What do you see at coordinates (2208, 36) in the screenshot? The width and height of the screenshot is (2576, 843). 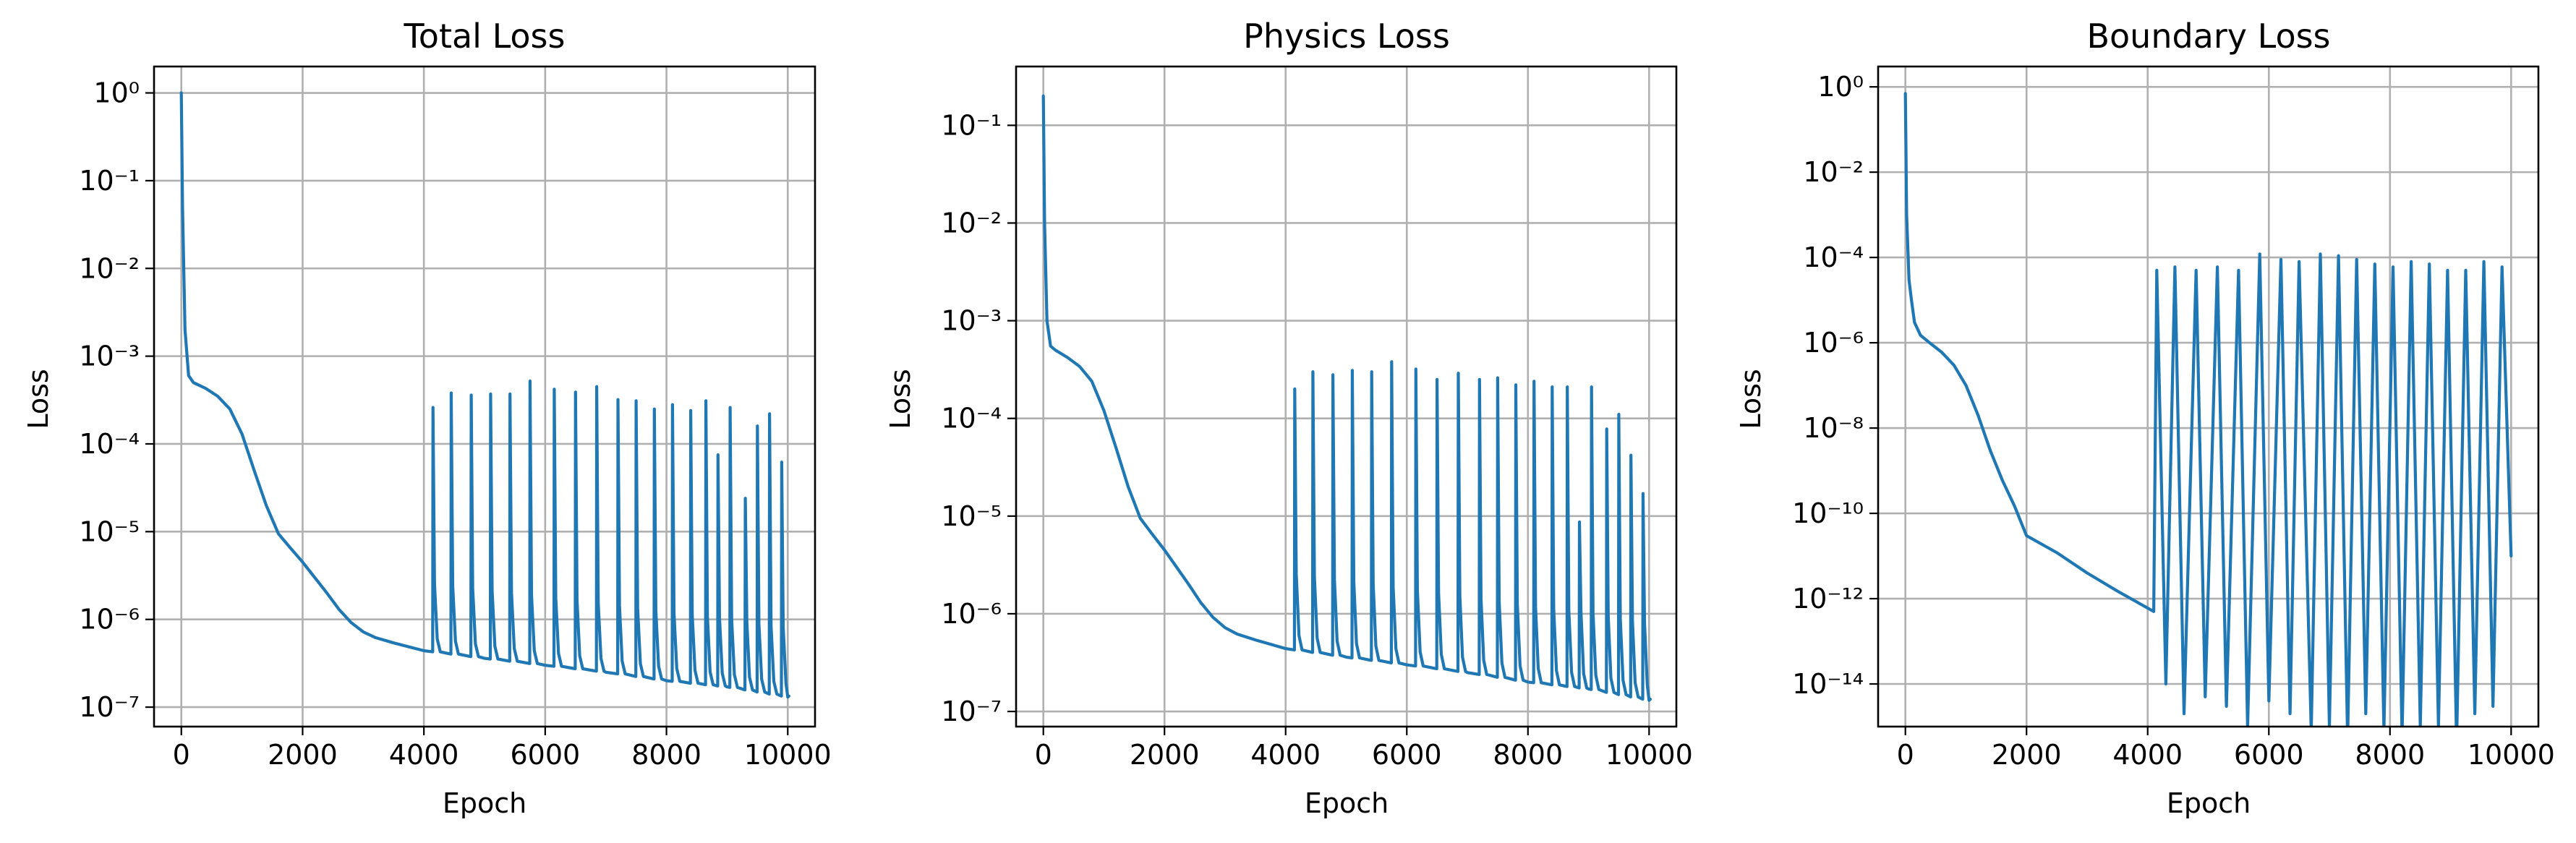 I see `chart-title: Boundary Loss` at bounding box center [2208, 36].